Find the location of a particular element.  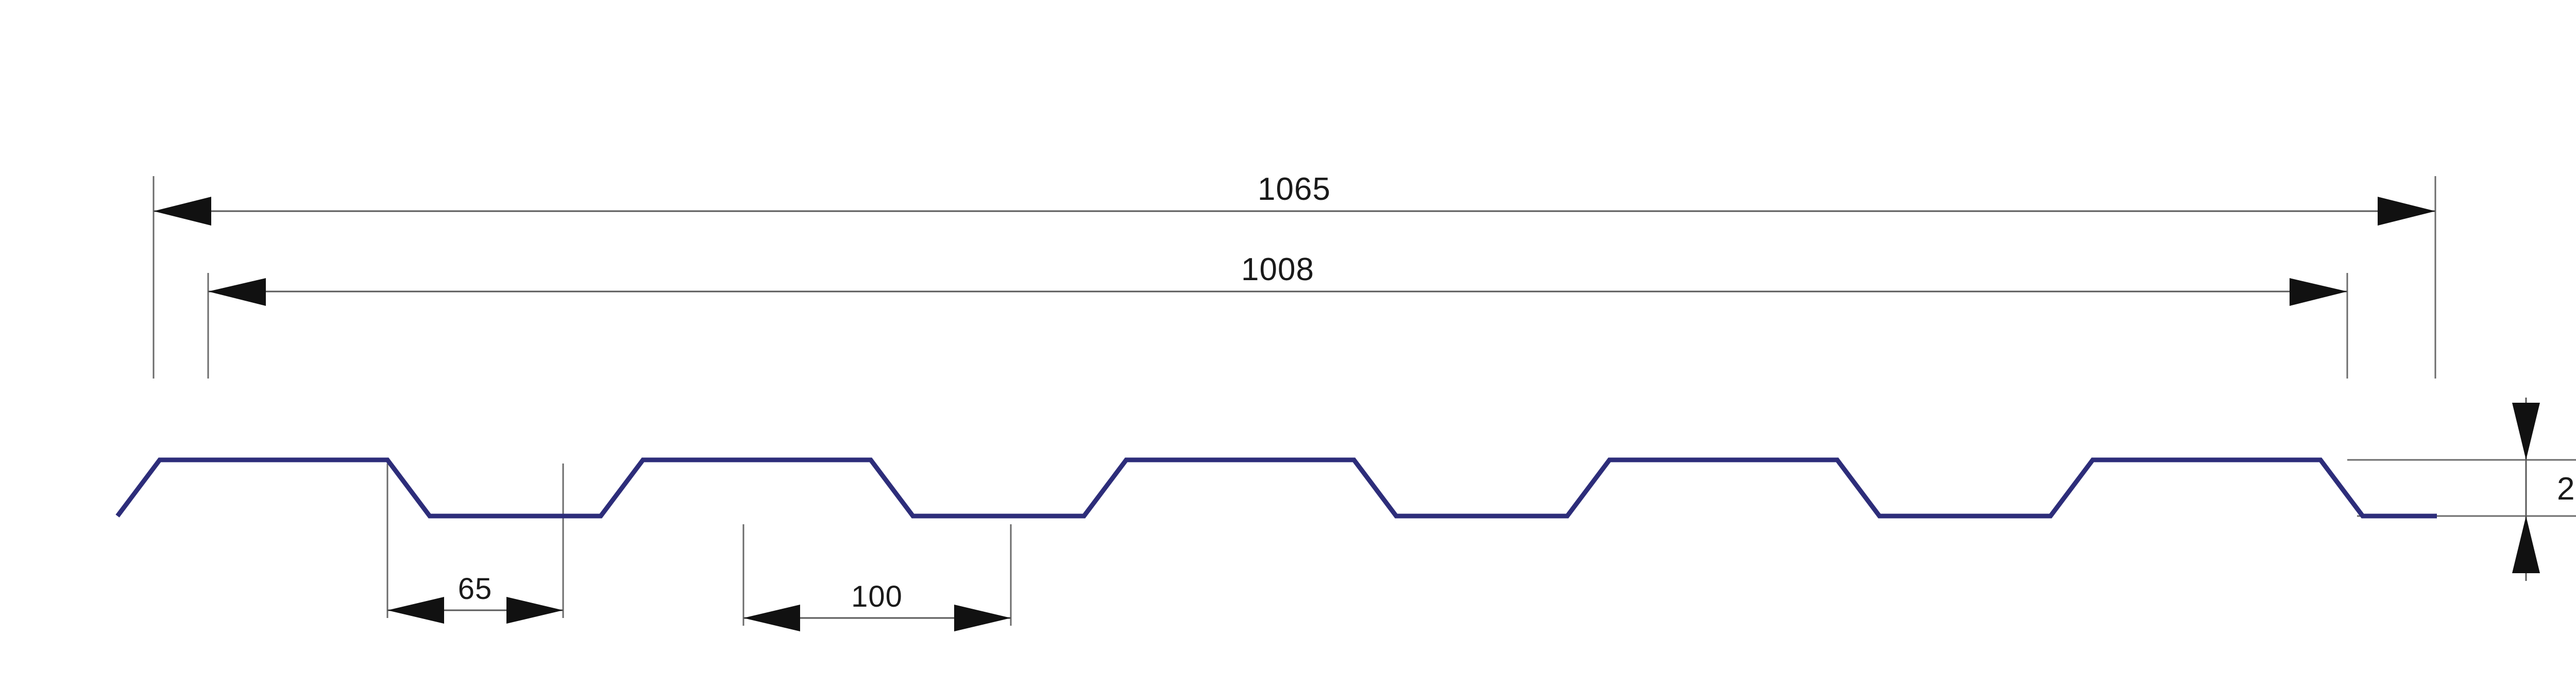

useful-width-dimension: 1008 is located at coordinates (1277, 279).